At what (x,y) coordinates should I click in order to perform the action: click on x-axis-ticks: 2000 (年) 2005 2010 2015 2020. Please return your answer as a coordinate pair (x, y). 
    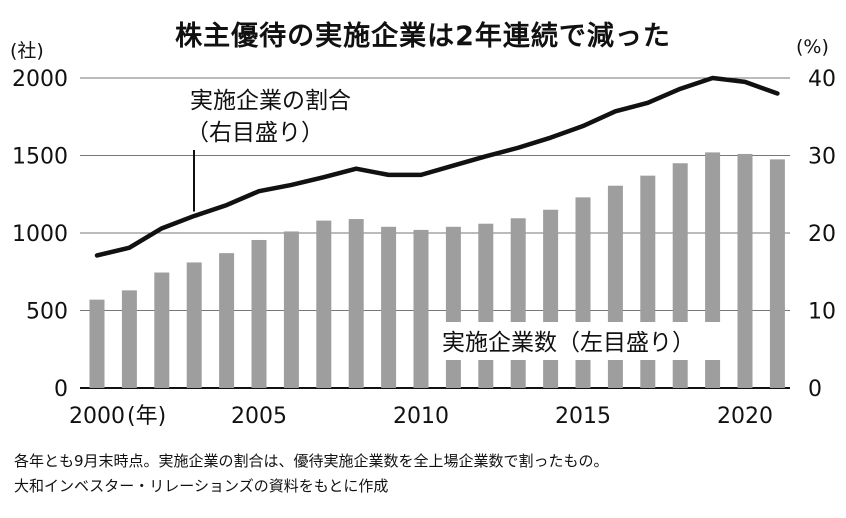
    Looking at the image, I should click on (421, 416).